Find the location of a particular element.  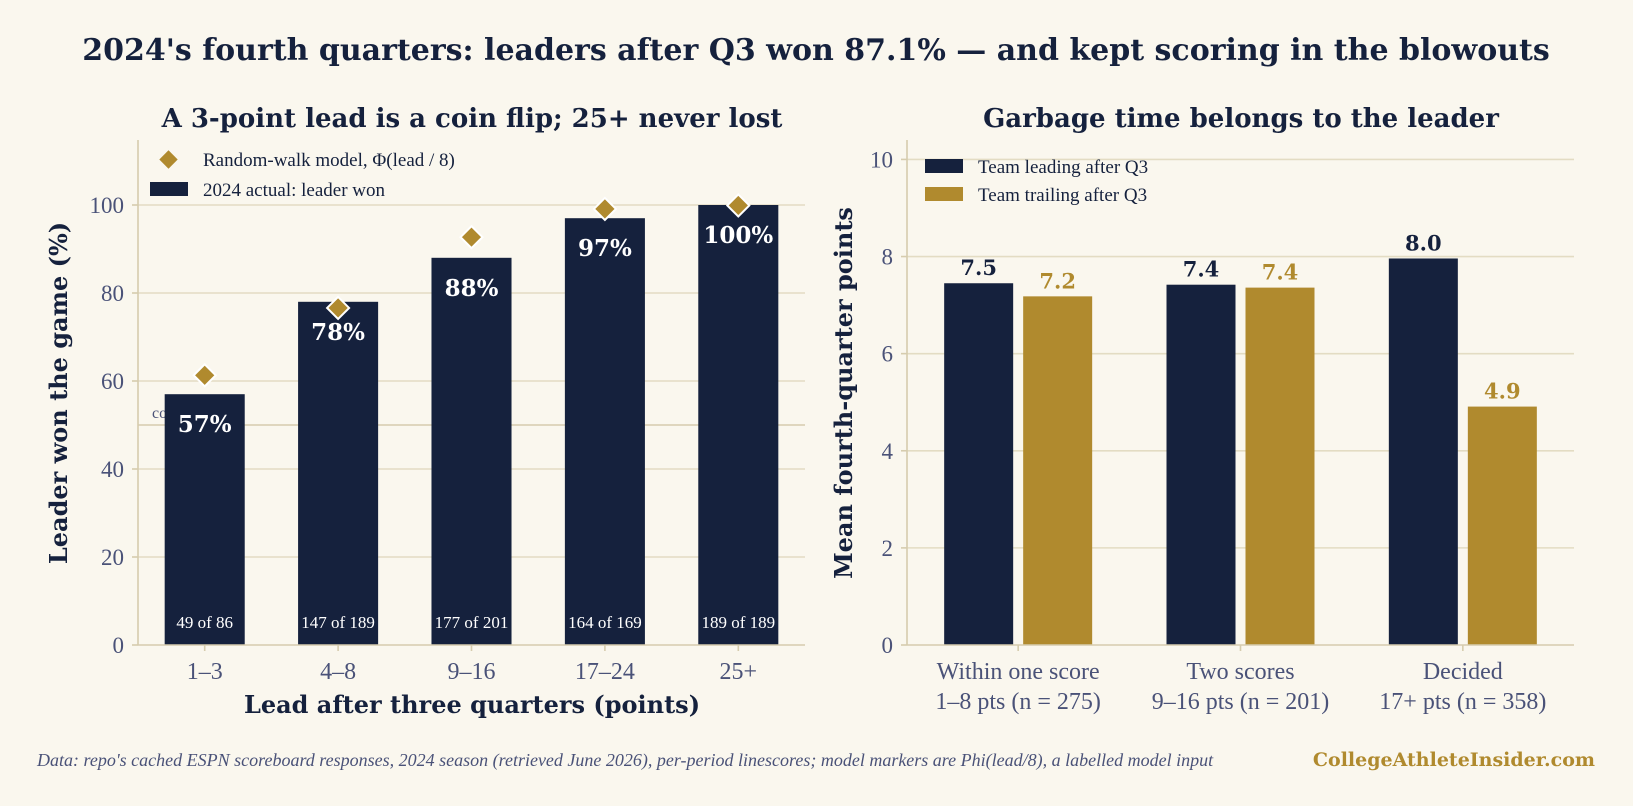

x-tick-label: 9–16 is located at coordinates (472, 672).